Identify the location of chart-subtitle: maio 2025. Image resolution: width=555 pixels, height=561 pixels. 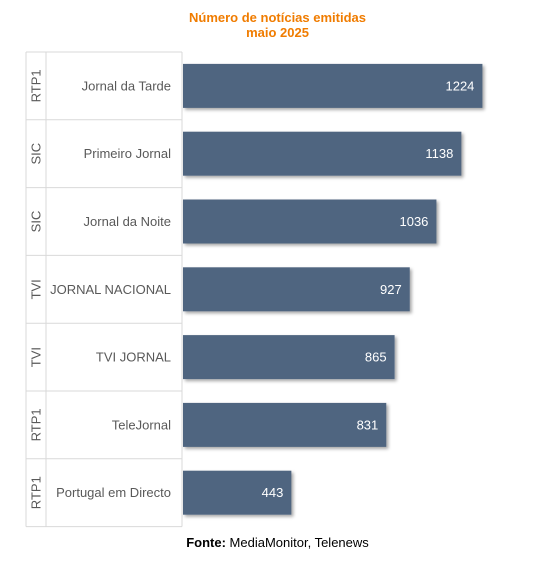
(277, 32).